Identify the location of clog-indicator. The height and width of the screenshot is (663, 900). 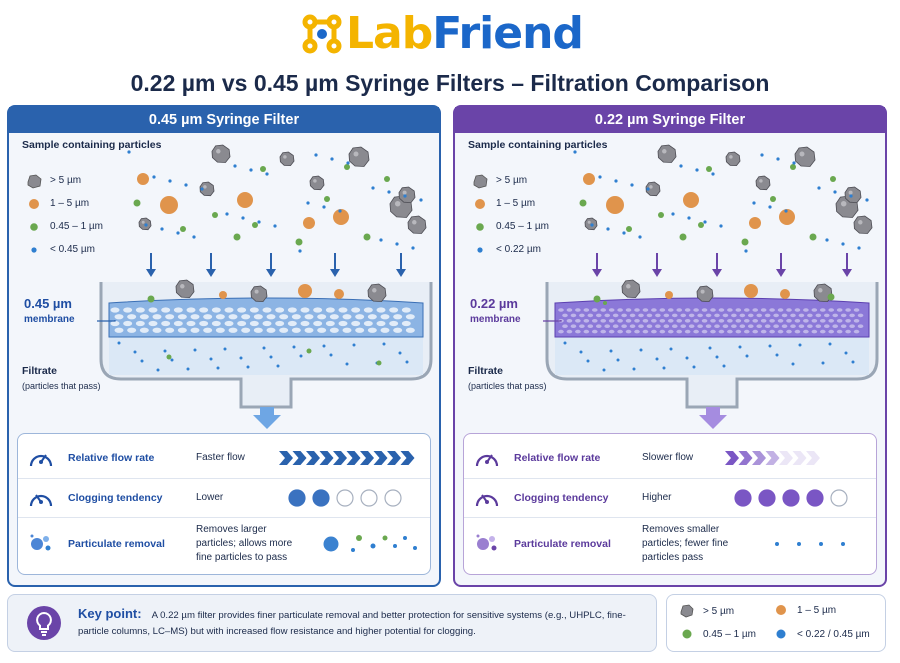
(791, 498).